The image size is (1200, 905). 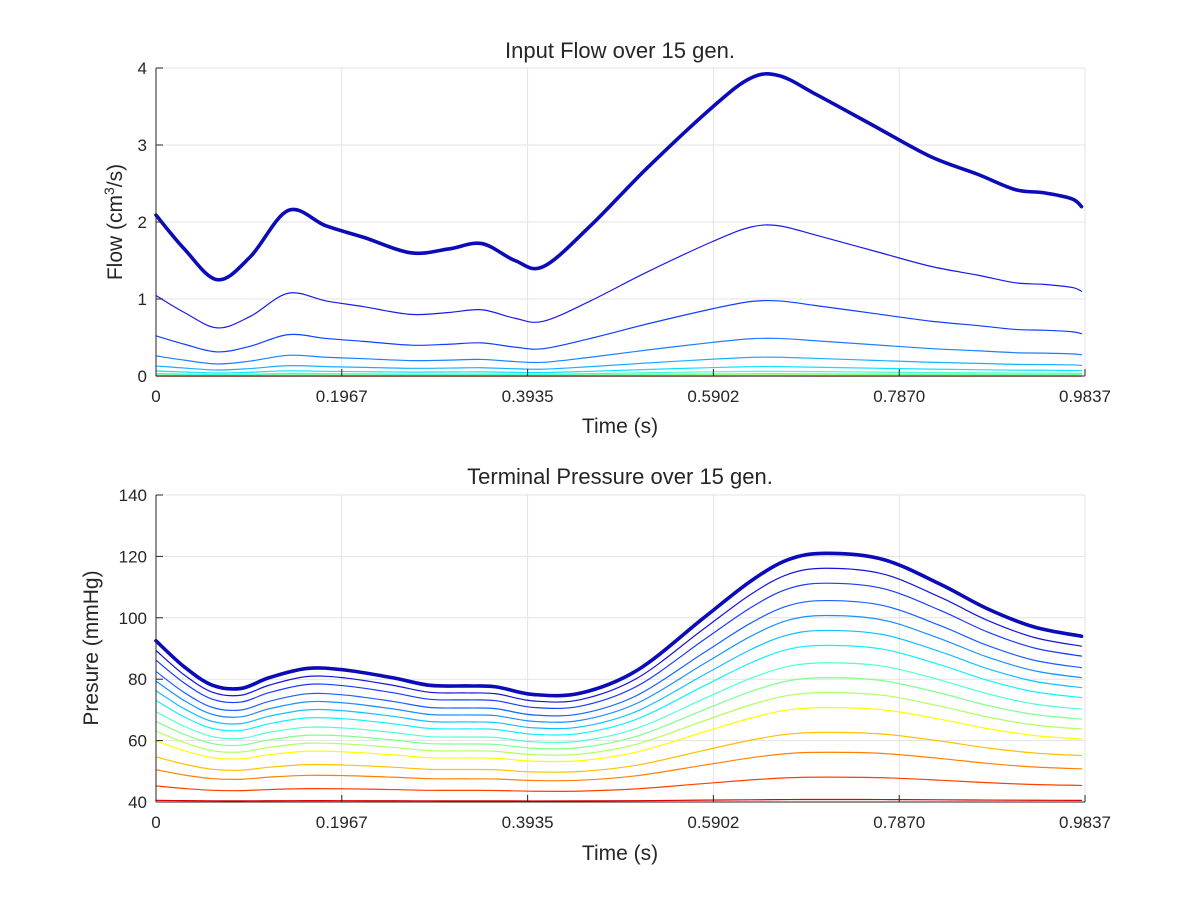 What do you see at coordinates (620, 426) in the screenshot?
I see `flow-x-axis-label: Time (s)` at bounding box center [620, 426].